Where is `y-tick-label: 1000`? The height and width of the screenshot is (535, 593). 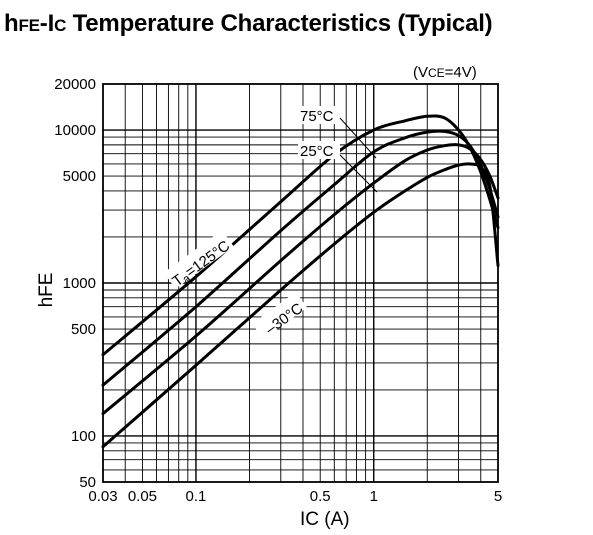
y-tick-label: 1000 is located at coordinates (79, 283).